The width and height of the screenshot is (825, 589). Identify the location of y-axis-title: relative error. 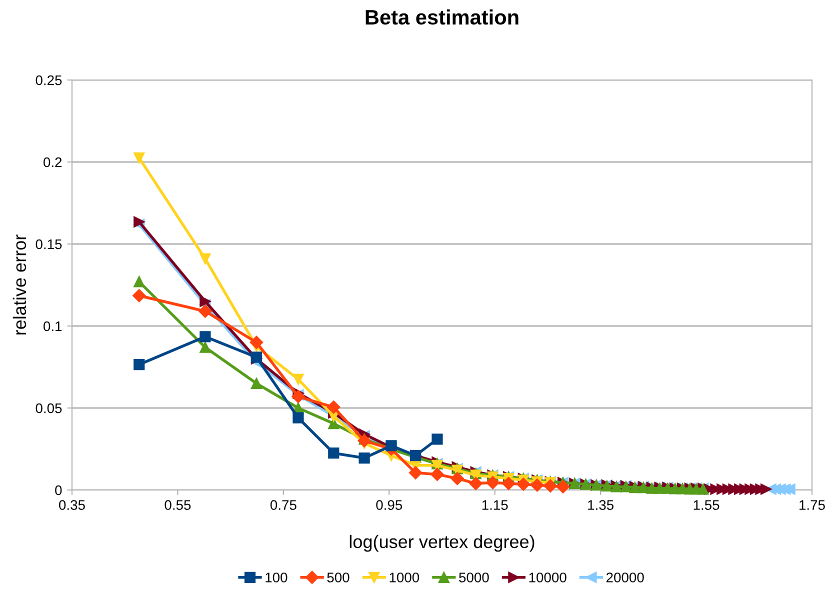
(19, 284).